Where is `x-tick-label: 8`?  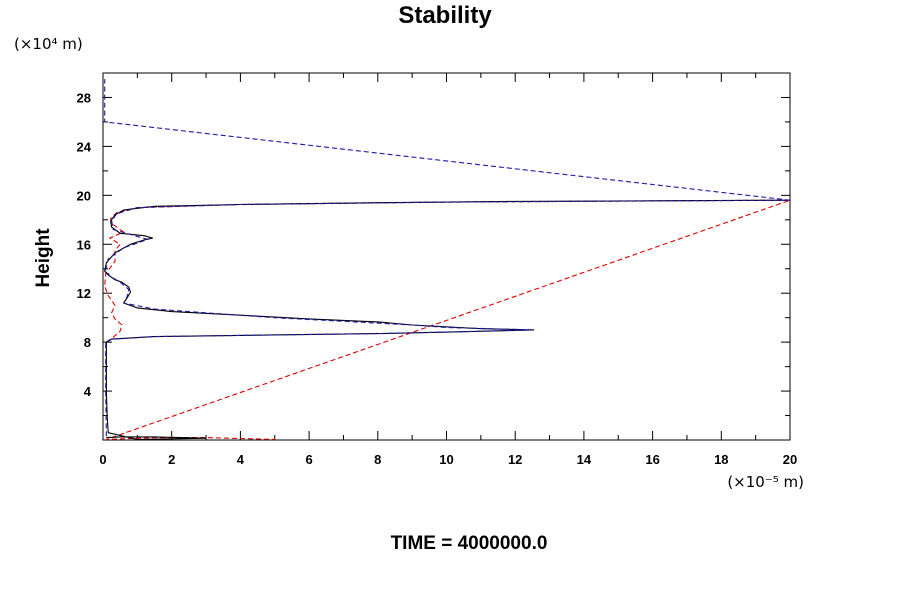 x-tick-label: 8 is located at coordinates (377, 459).